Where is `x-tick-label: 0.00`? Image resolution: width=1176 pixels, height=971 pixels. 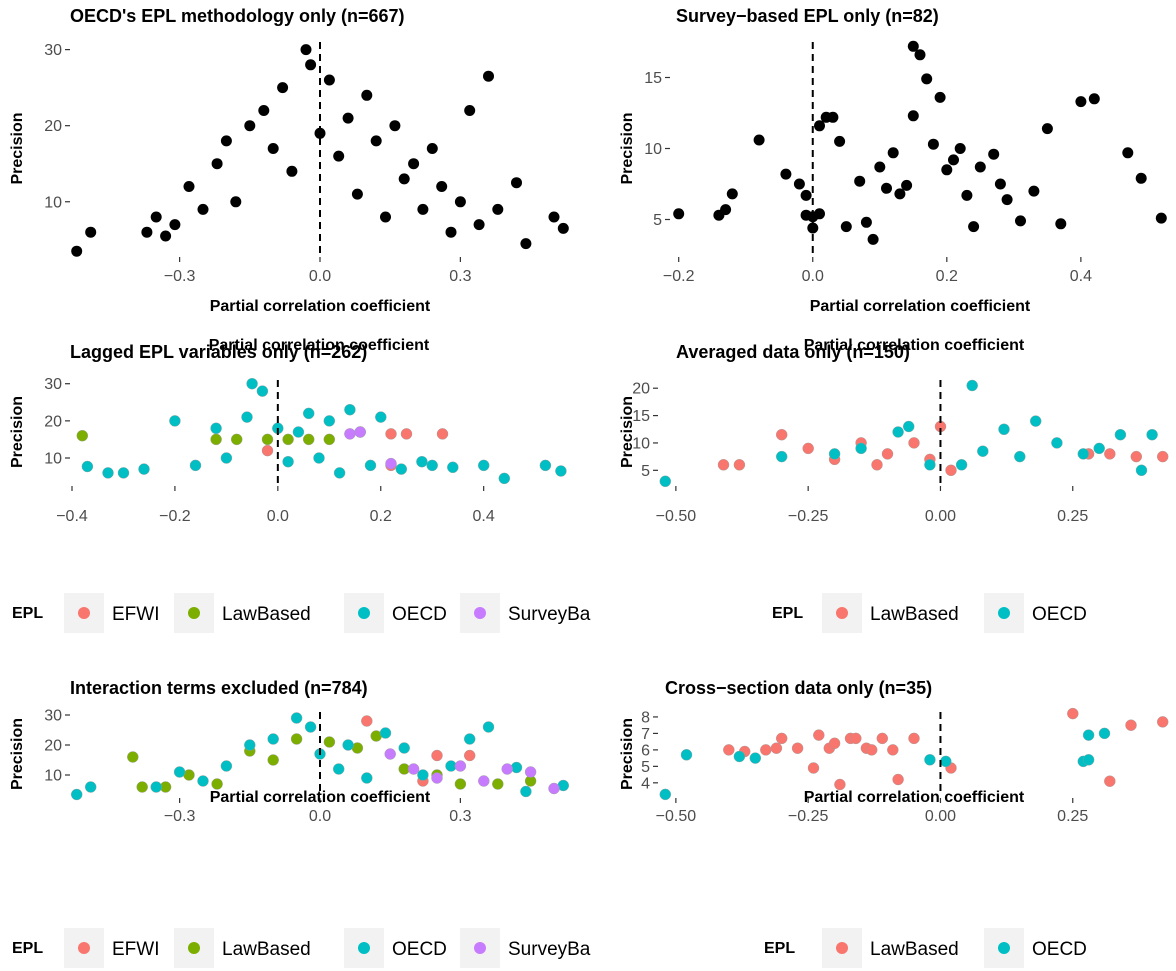
x-tick-label: 0.00 is located at coordinates (940, 516).